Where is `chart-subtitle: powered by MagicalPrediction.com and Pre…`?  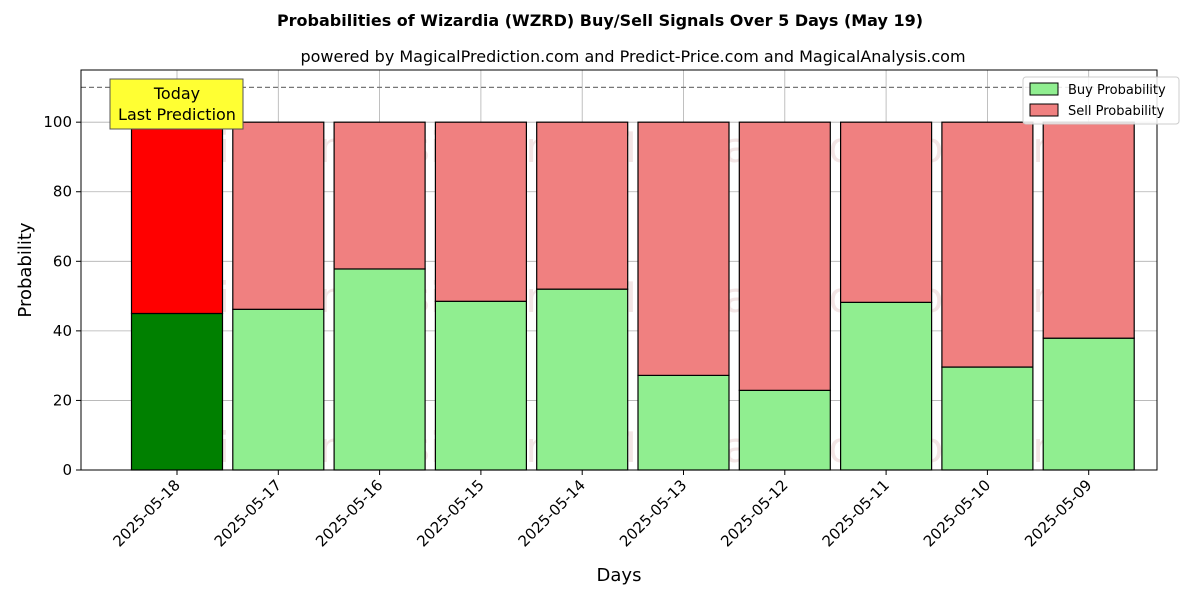 chart-subtitle: powered by MagicalPrediction.com and Pre… is located at coordinates (632, 56).